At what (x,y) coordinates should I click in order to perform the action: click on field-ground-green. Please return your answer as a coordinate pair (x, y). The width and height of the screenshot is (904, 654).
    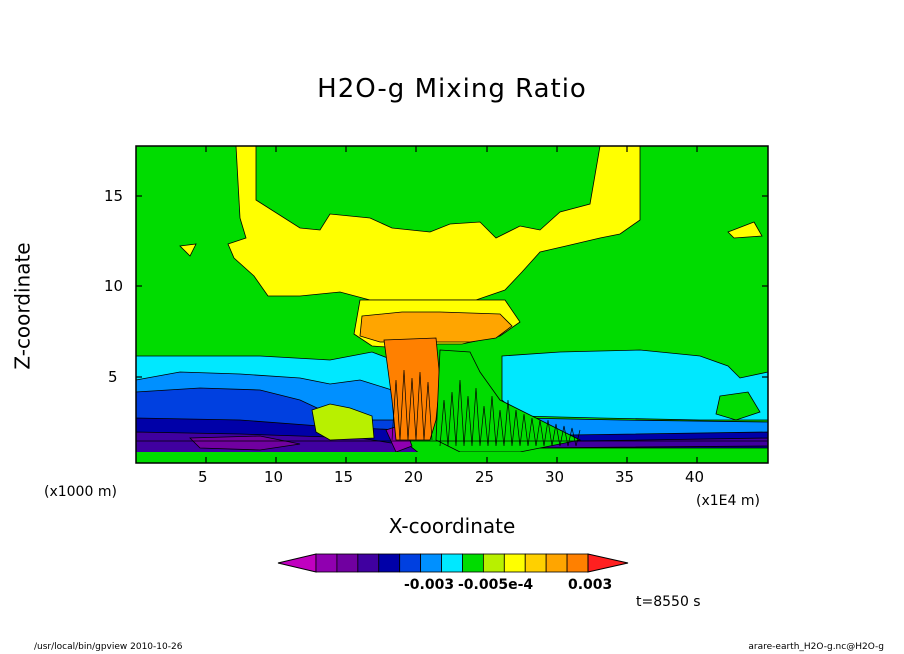
    Looking at the image, I should click on (452, 457).